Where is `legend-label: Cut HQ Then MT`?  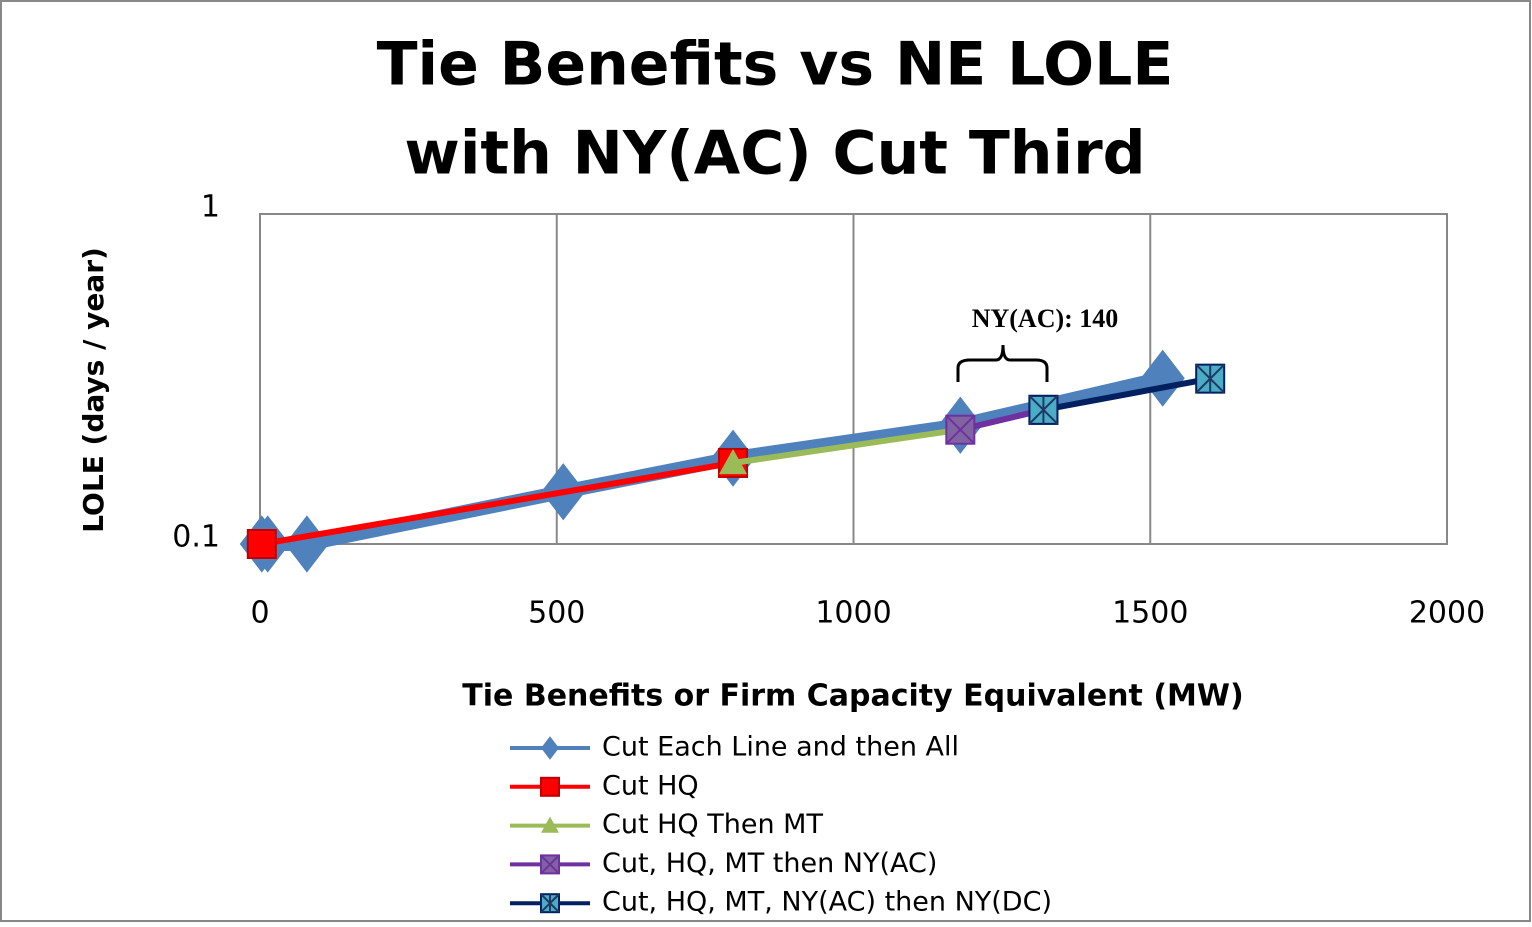 legend-label: Cut HQ Then MT is located at coordinates (712, 824).